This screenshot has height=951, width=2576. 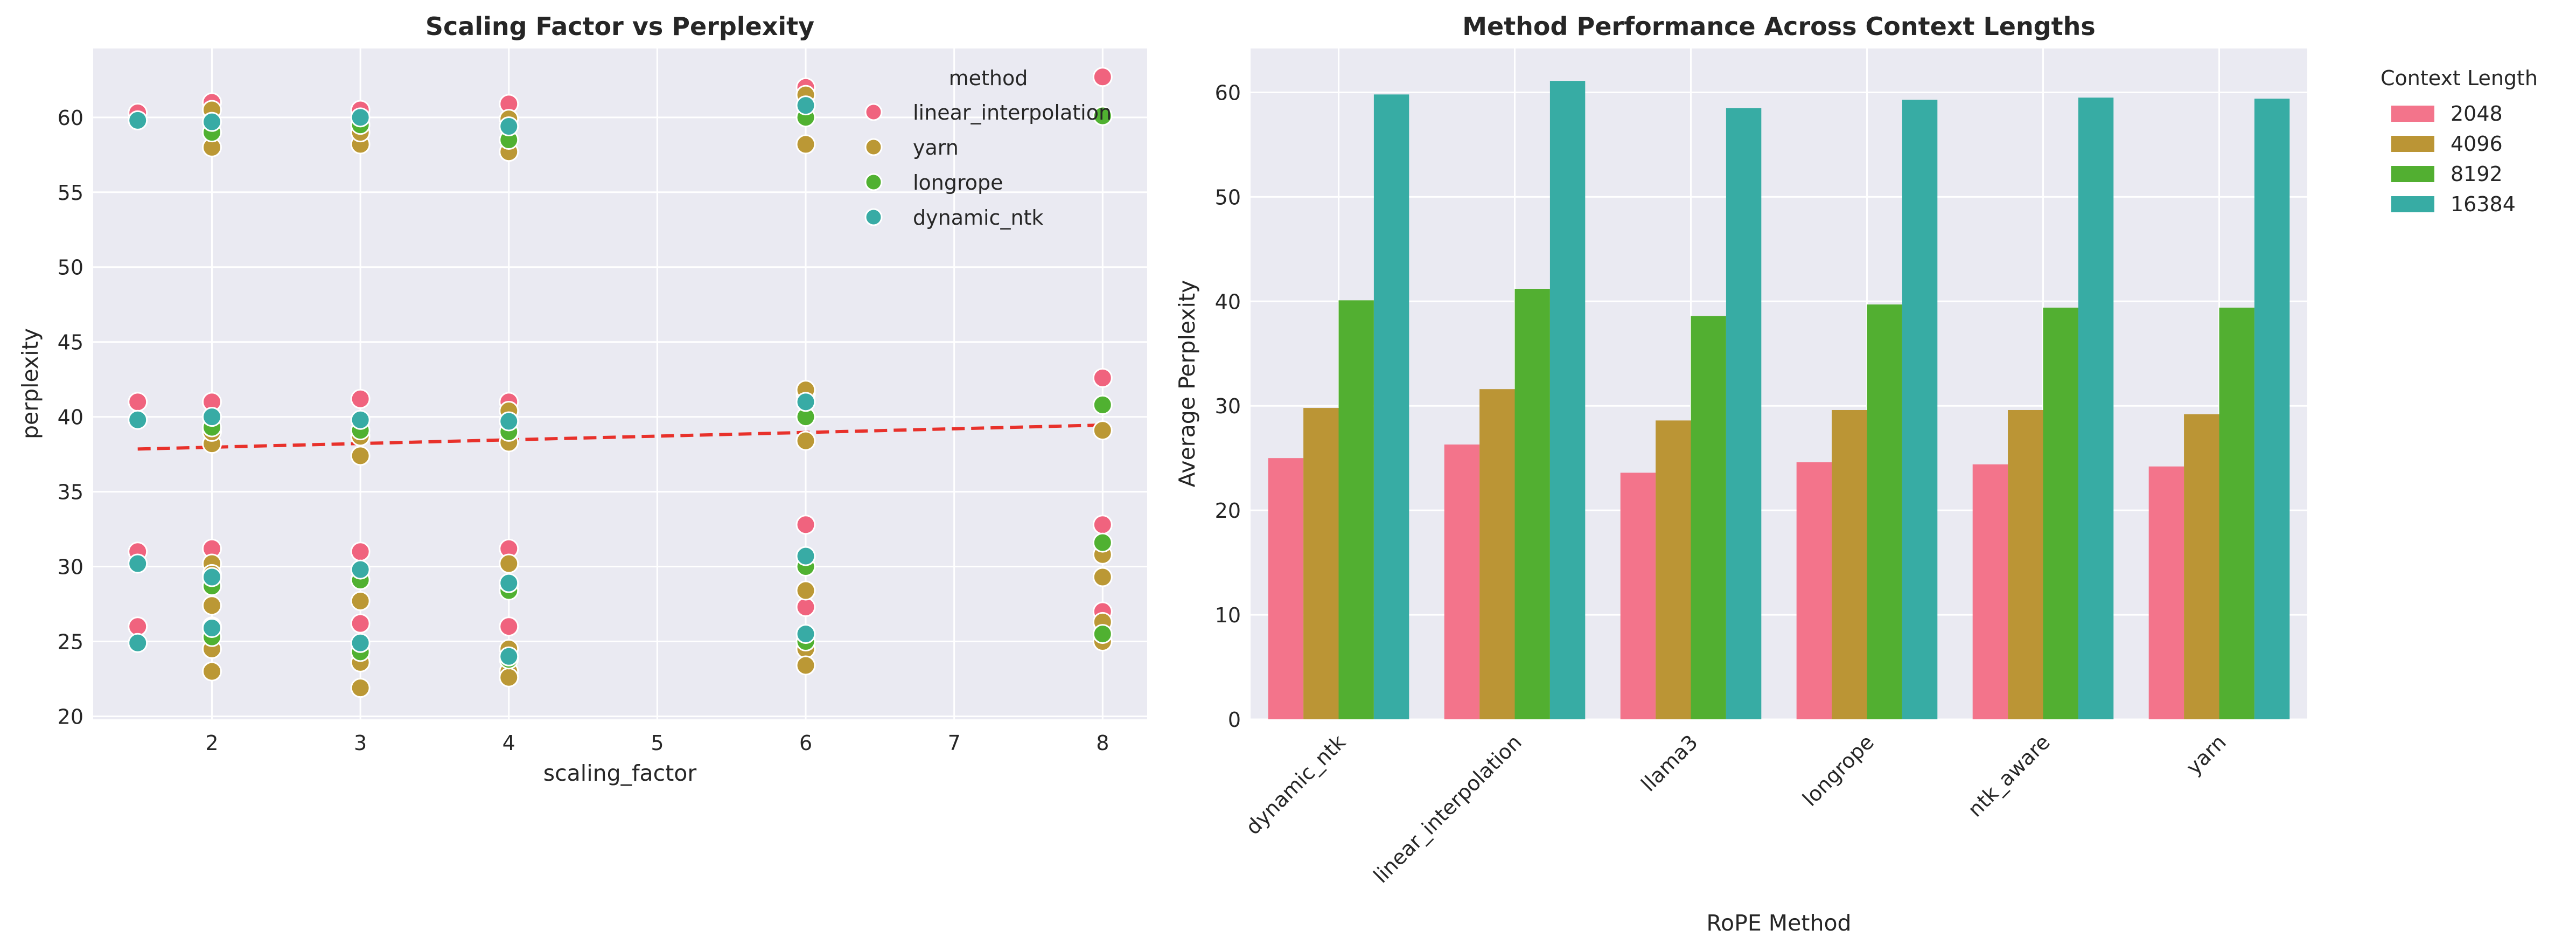 I want to click on scatter-x-tick-label: 6, so click(x=805, y=743).